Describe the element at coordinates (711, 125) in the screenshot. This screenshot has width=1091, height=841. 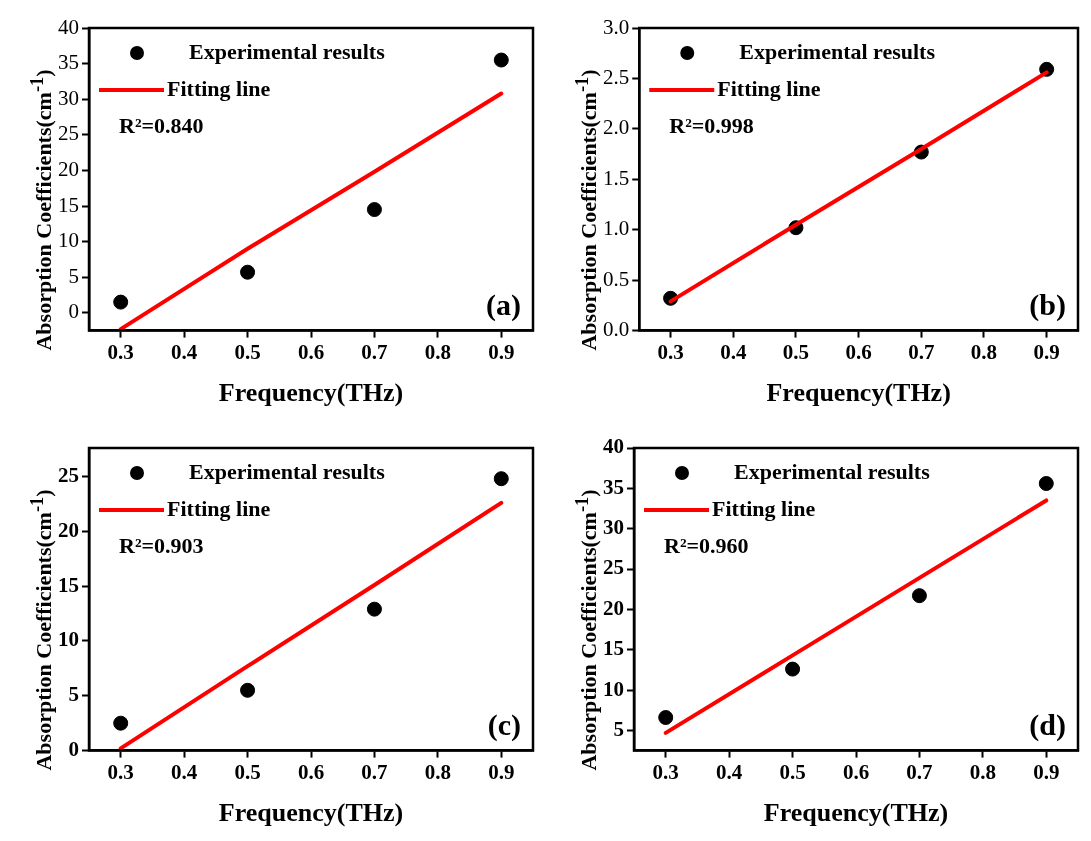
I see `annotation: R²=0.998` at that location.